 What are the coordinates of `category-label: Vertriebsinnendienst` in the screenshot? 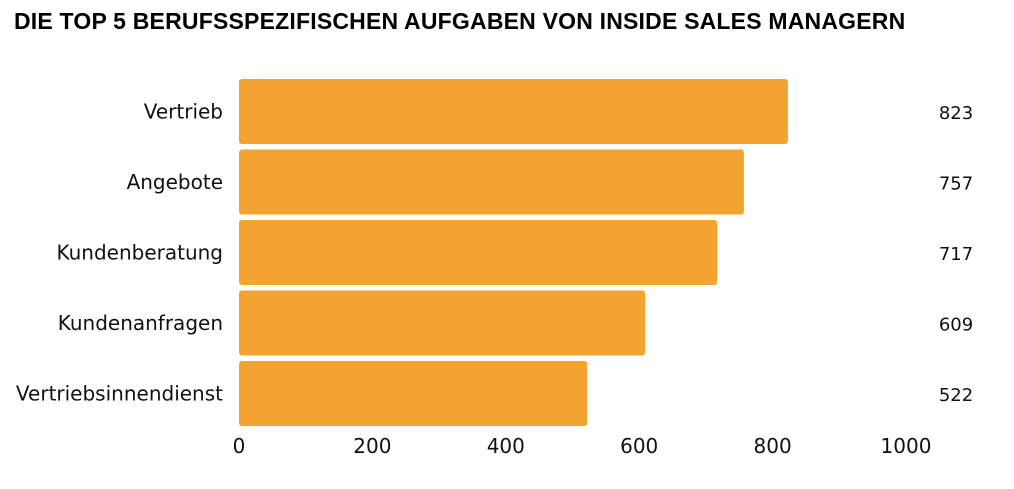 It's located at (119, 394).